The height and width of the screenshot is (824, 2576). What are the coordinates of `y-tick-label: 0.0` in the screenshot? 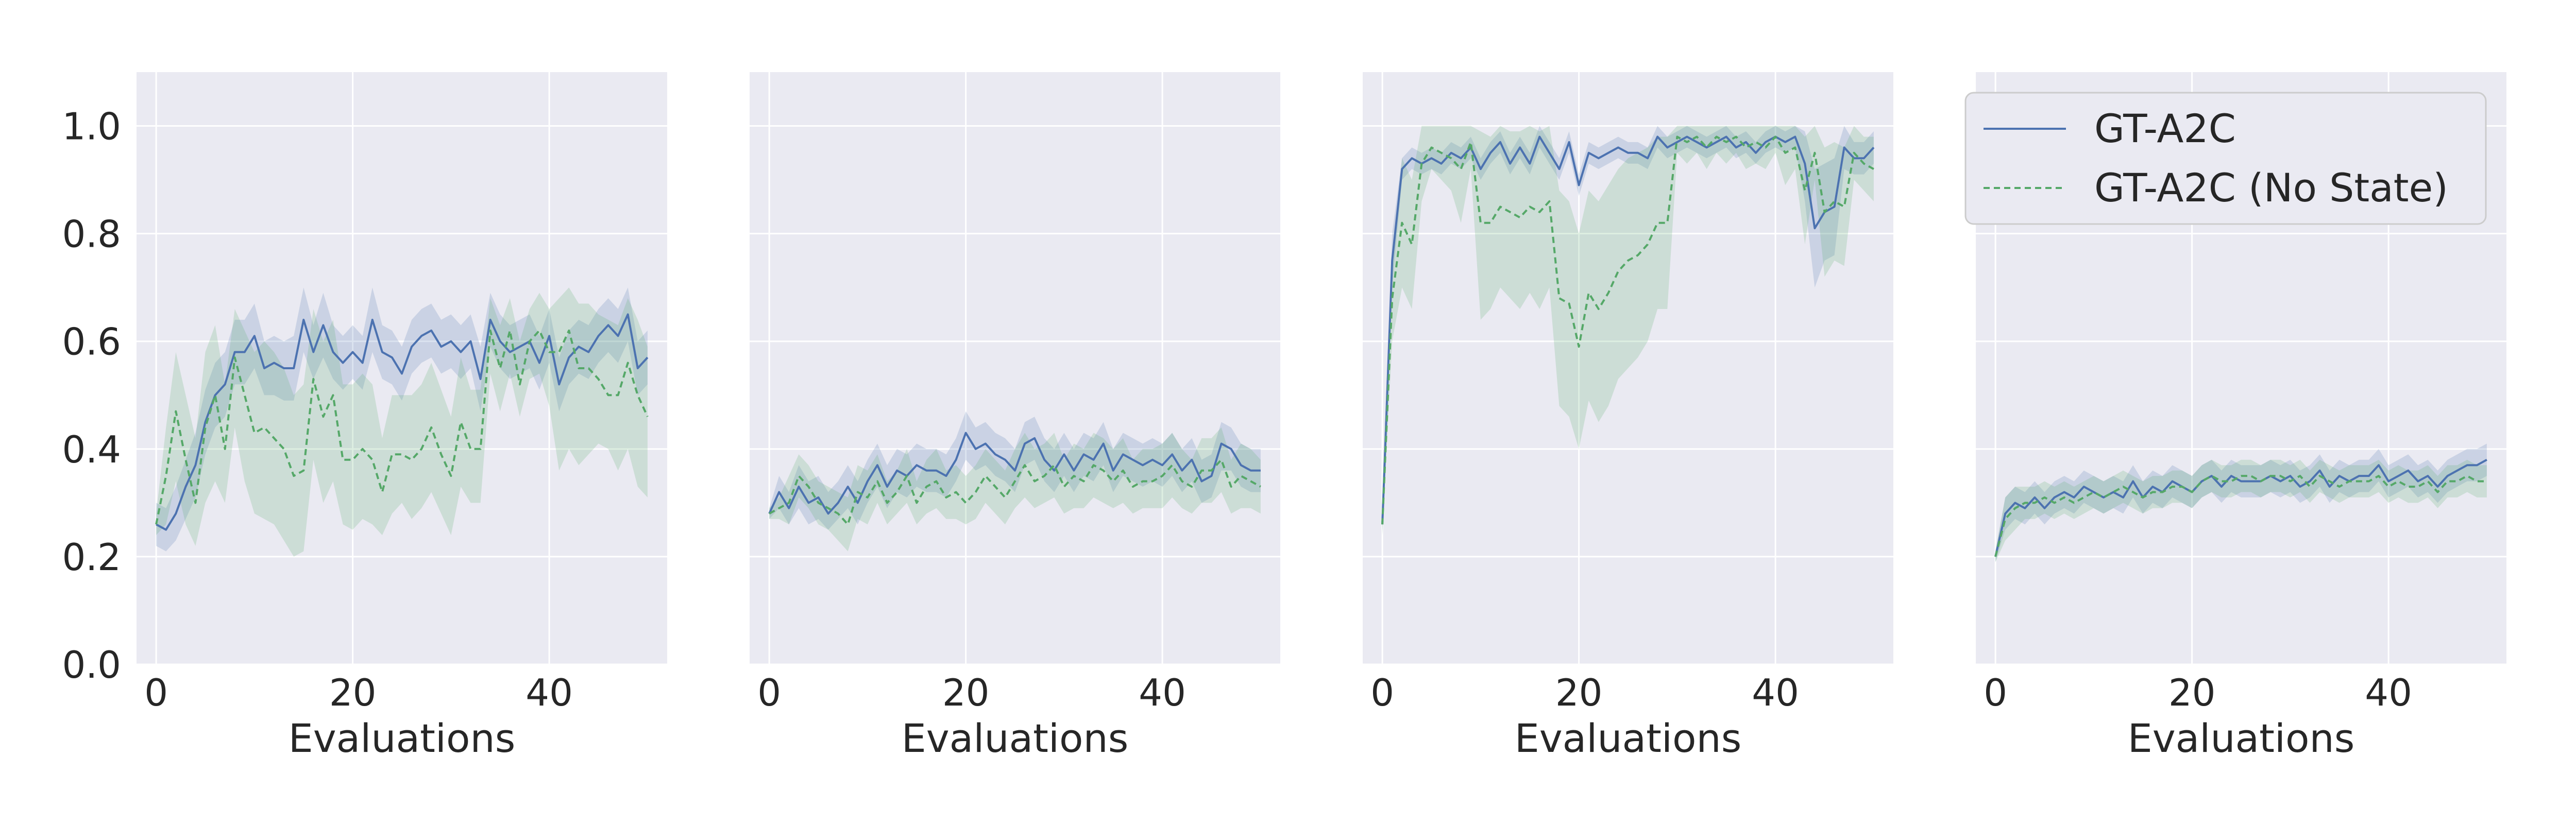 It's located at (91, 664).